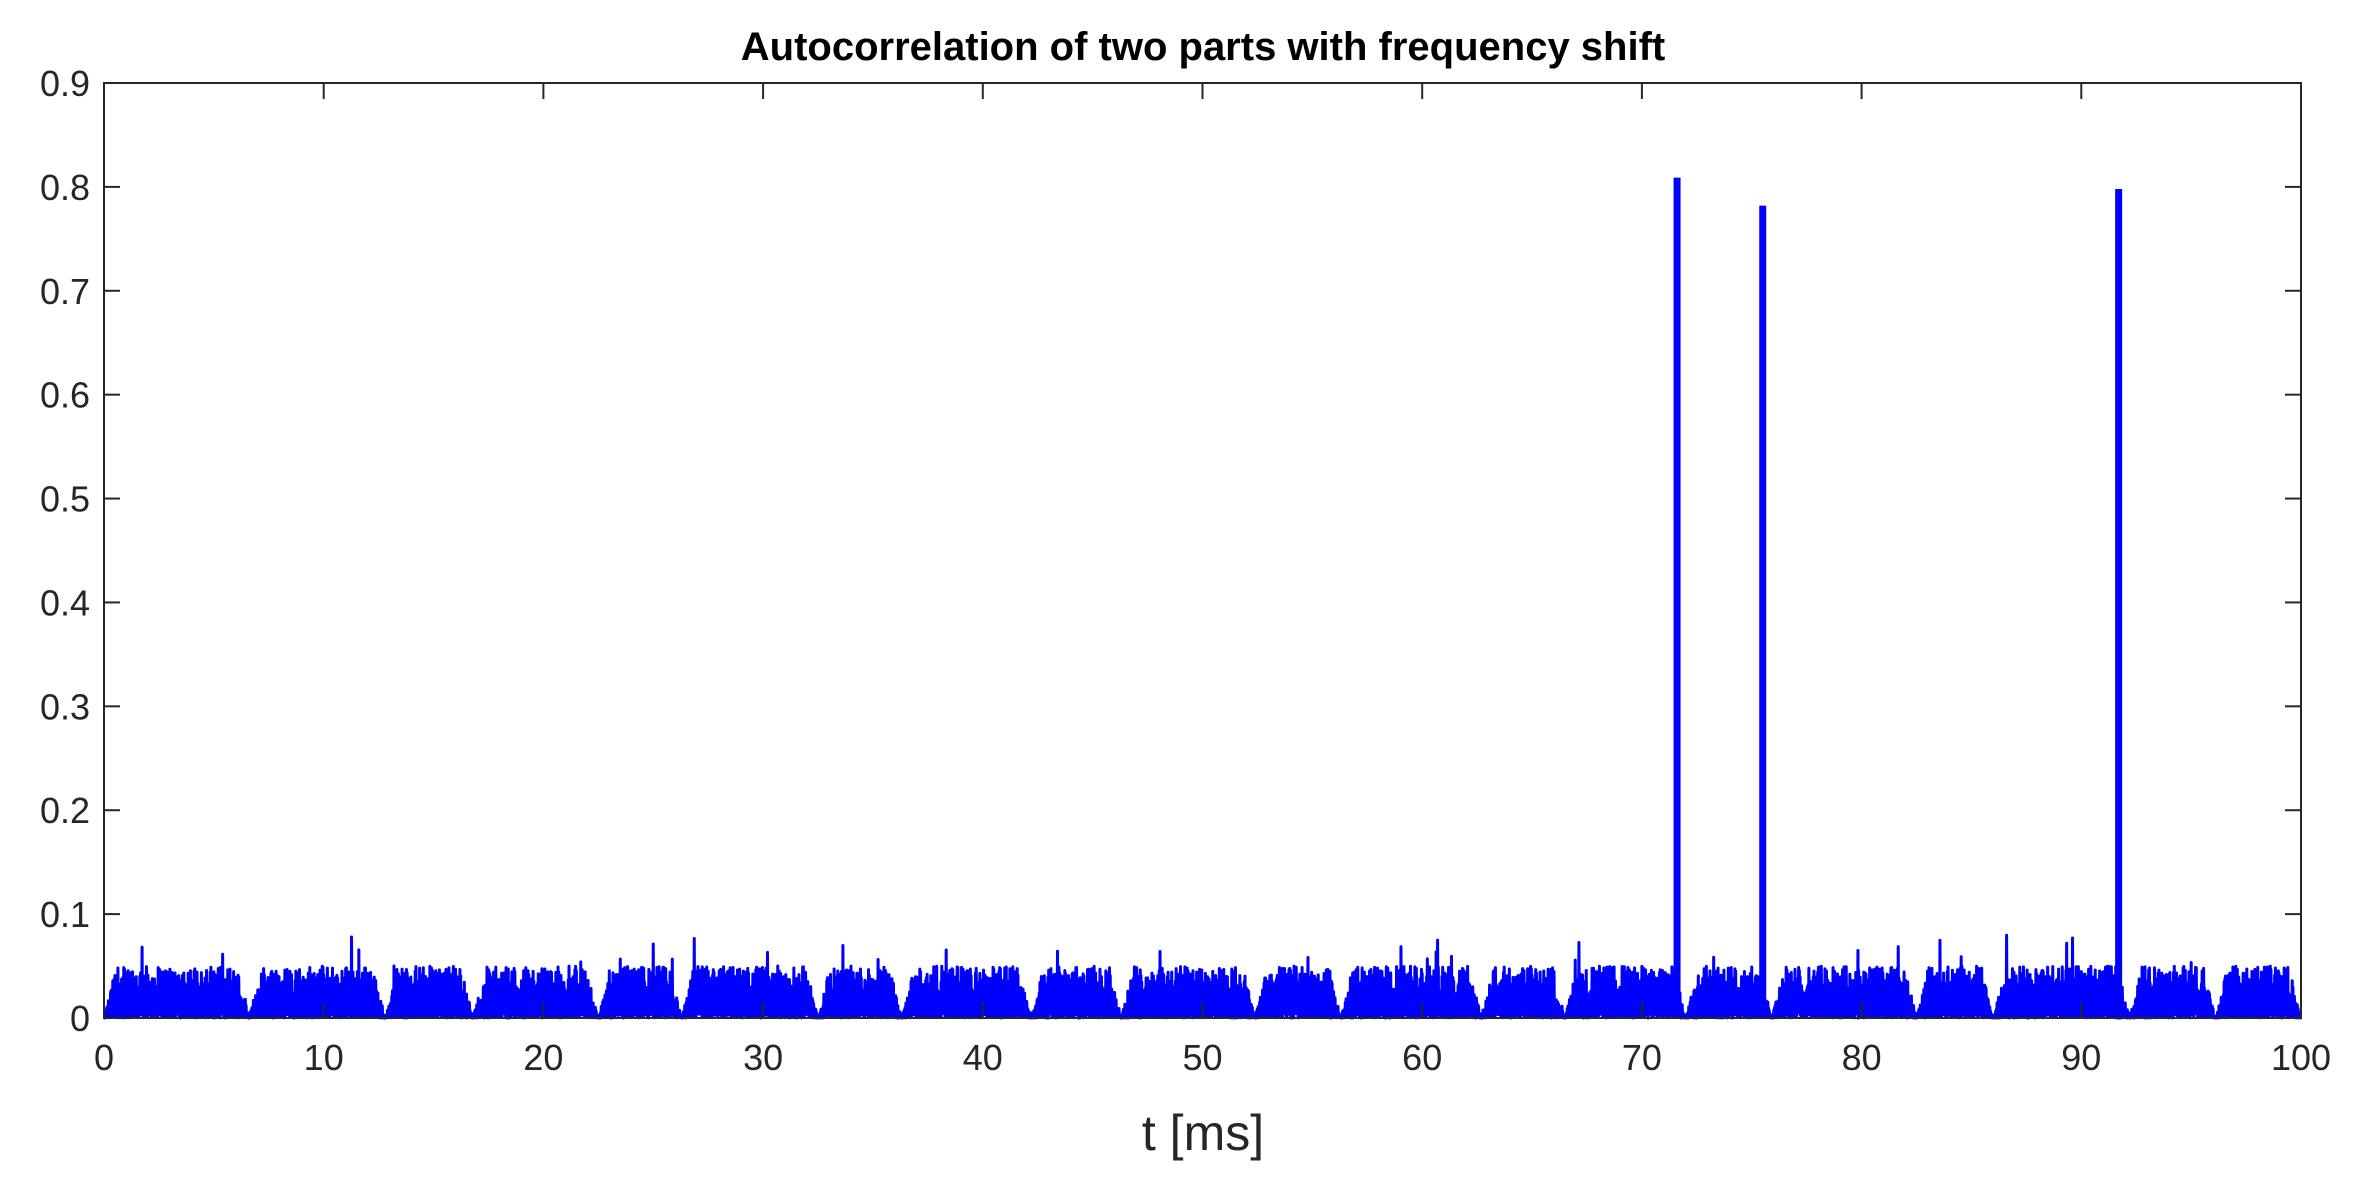 The height and width of the screenshot is (1185, 2357). Describe the element at coordinates (65, 395) in the screenshot. I see `y-tick-label-6: 0.6` at that location.